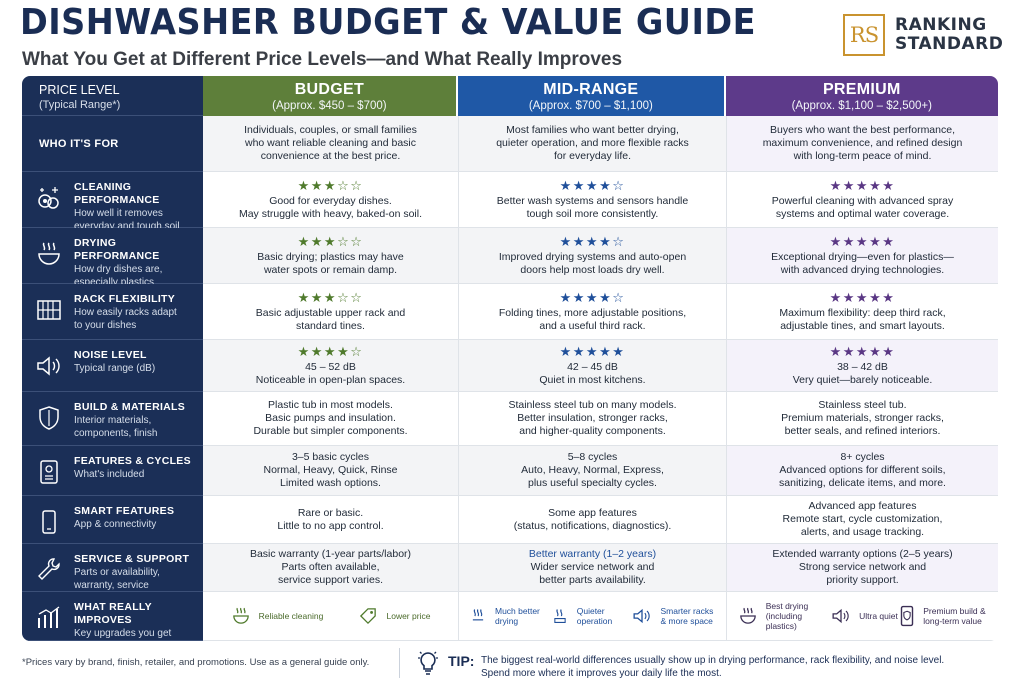  I want to click on price-level-header: PRICE LEVEL (Typical Range*), so click(112, 96).